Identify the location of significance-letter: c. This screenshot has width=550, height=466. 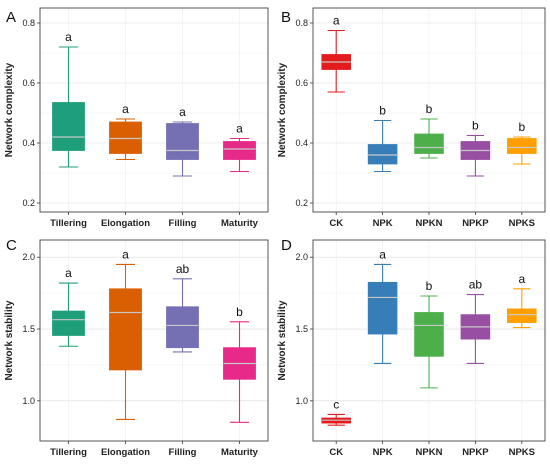
(336, 404).